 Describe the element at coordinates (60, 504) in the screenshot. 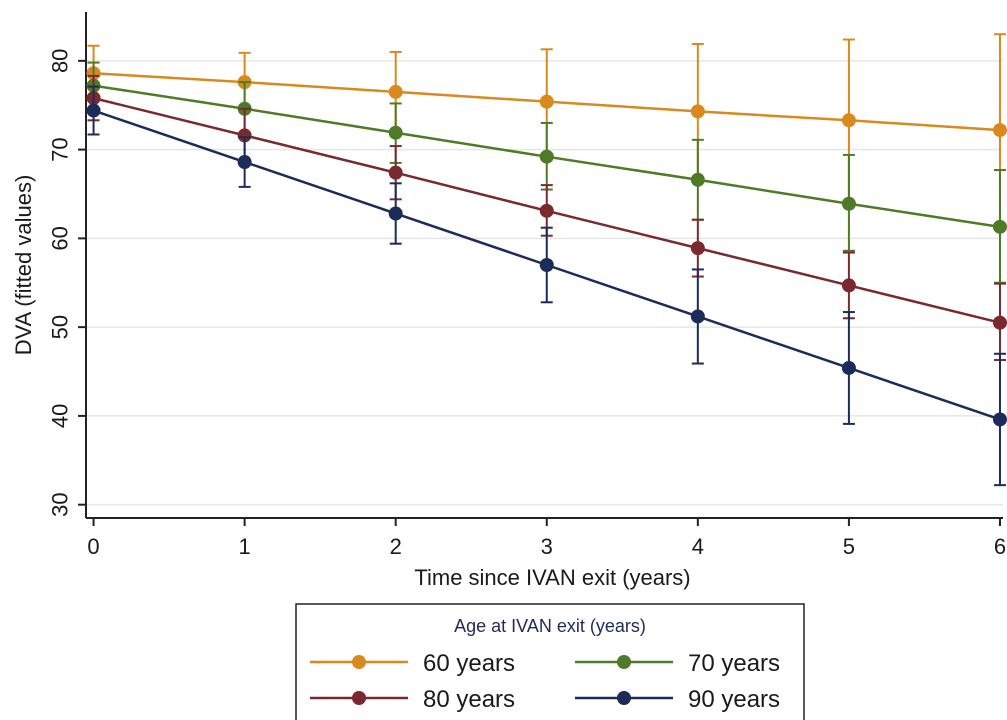

I see `y-tick-label-30: 30` at that location.